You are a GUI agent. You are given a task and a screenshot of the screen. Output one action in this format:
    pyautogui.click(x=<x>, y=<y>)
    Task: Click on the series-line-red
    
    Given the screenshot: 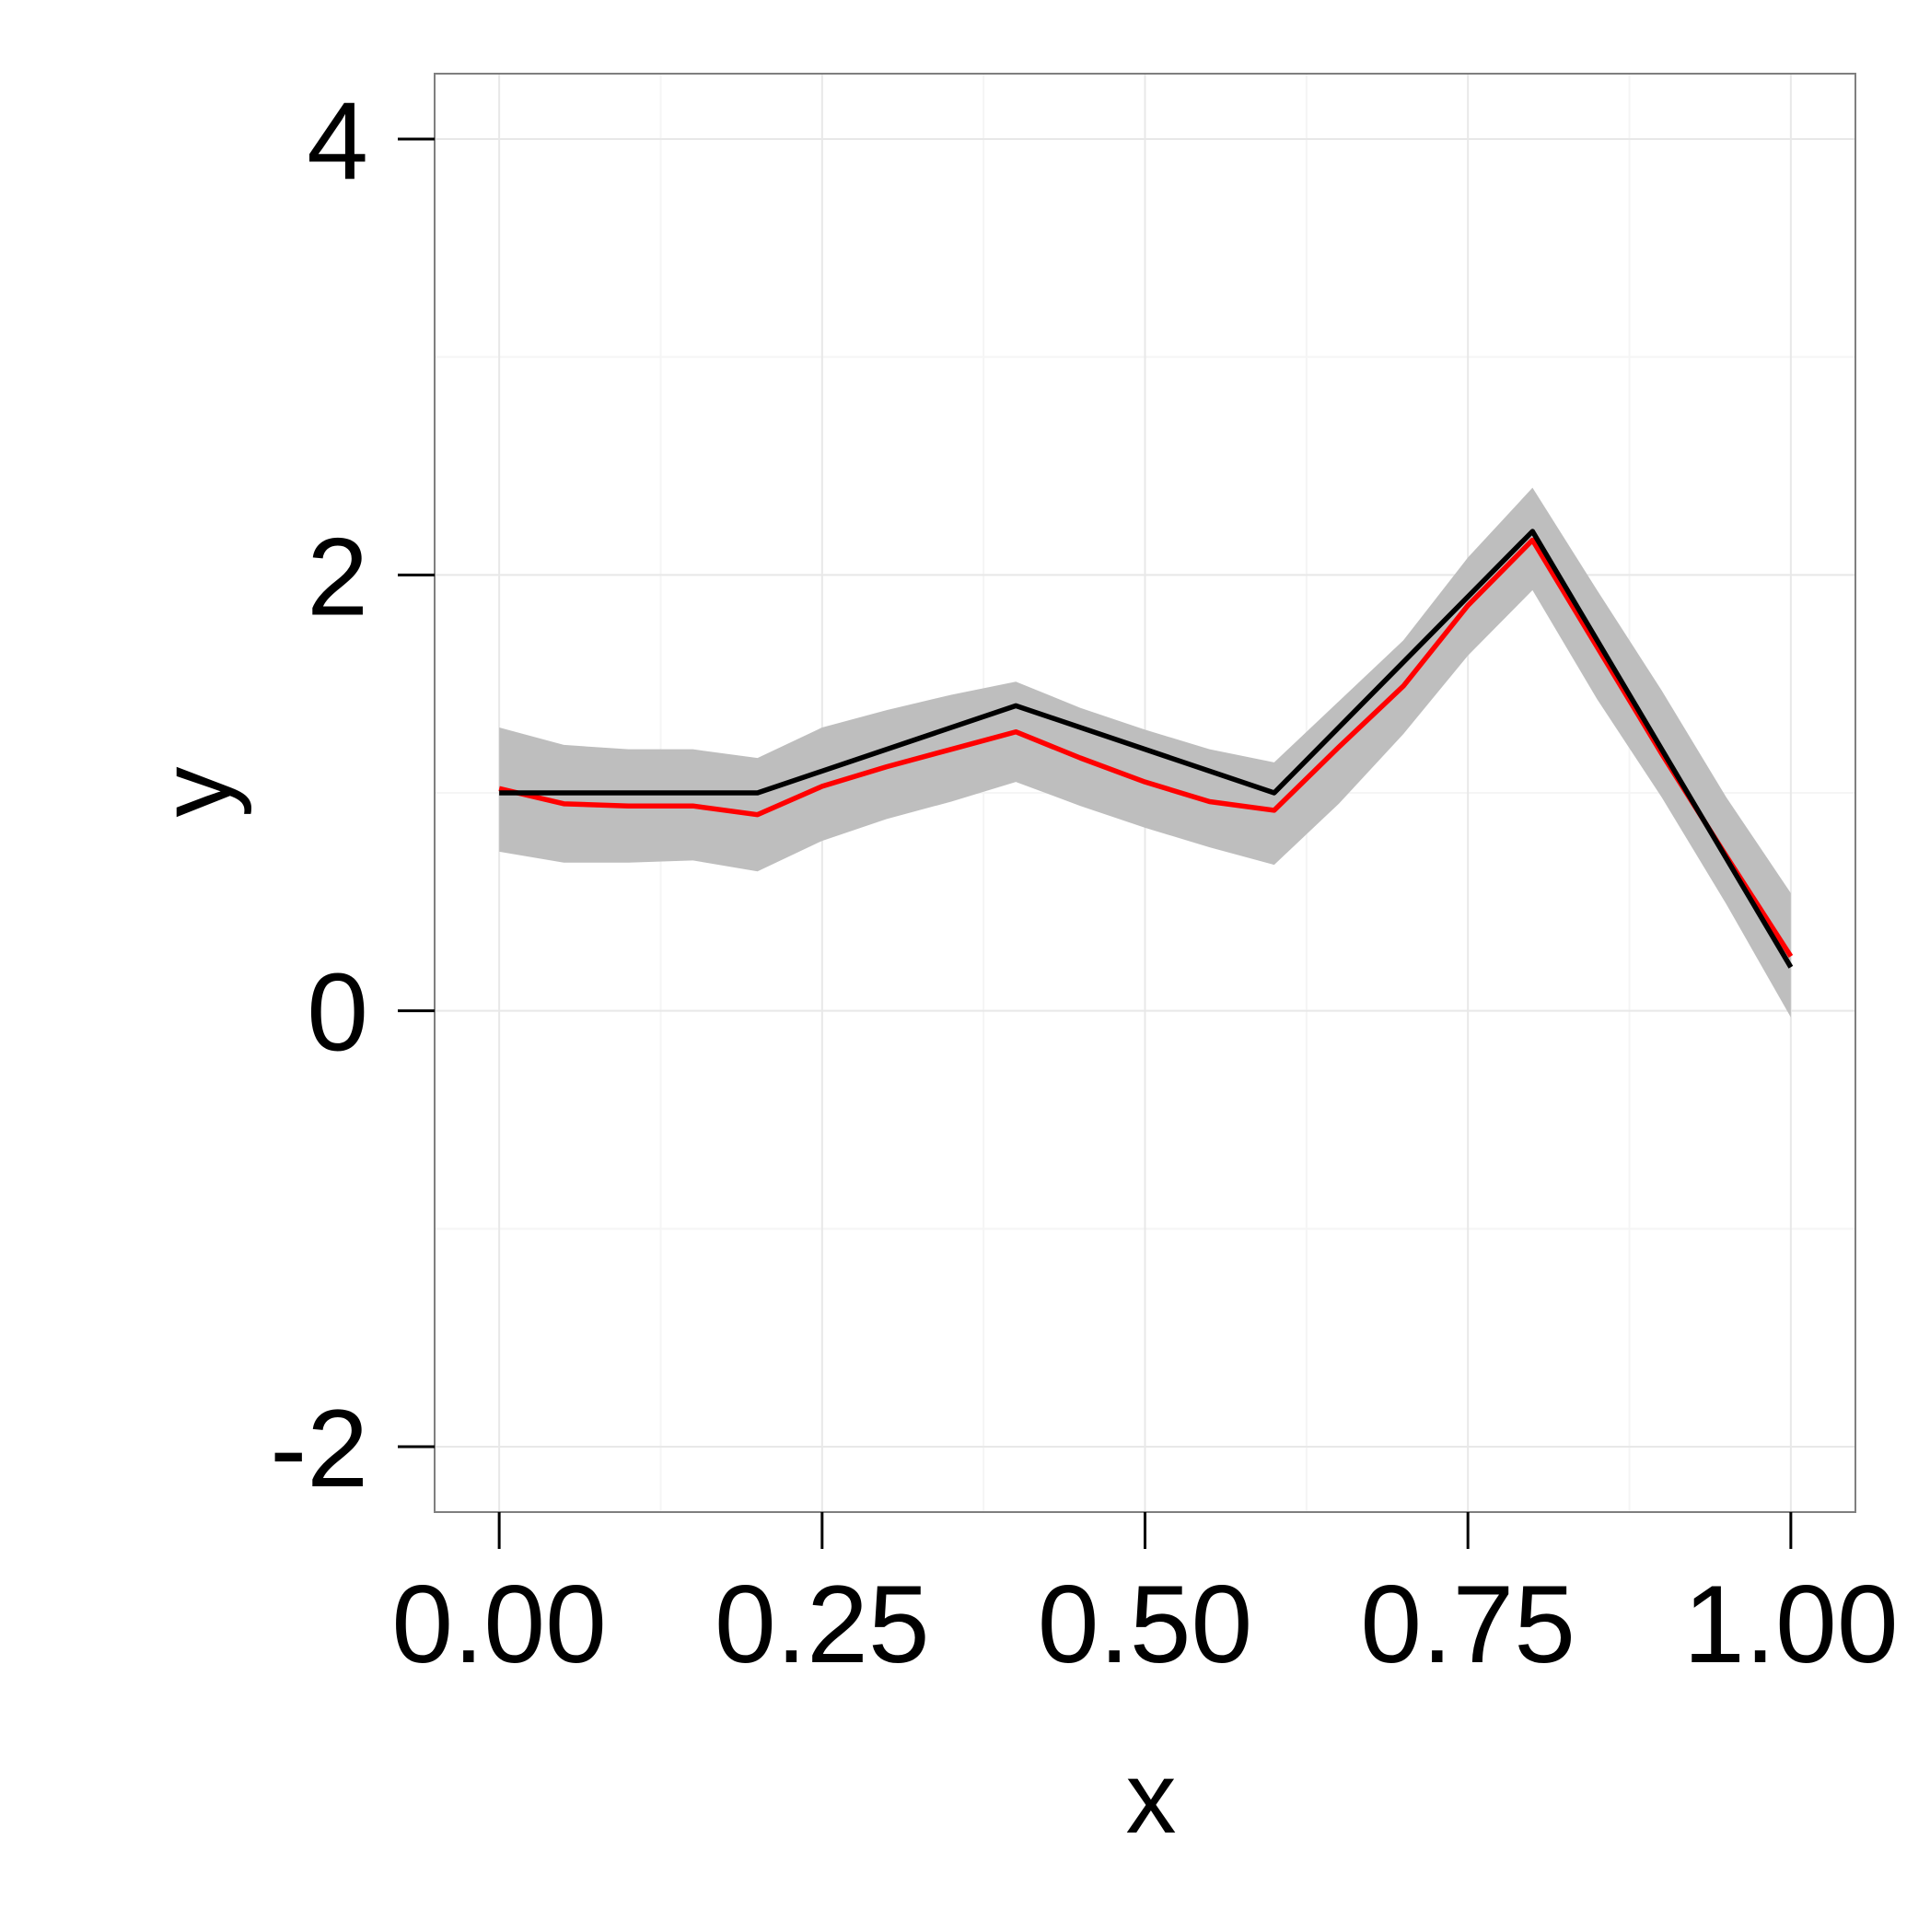 What is the action you would take?
    pyautogui.click(x=1146, y=747)
    